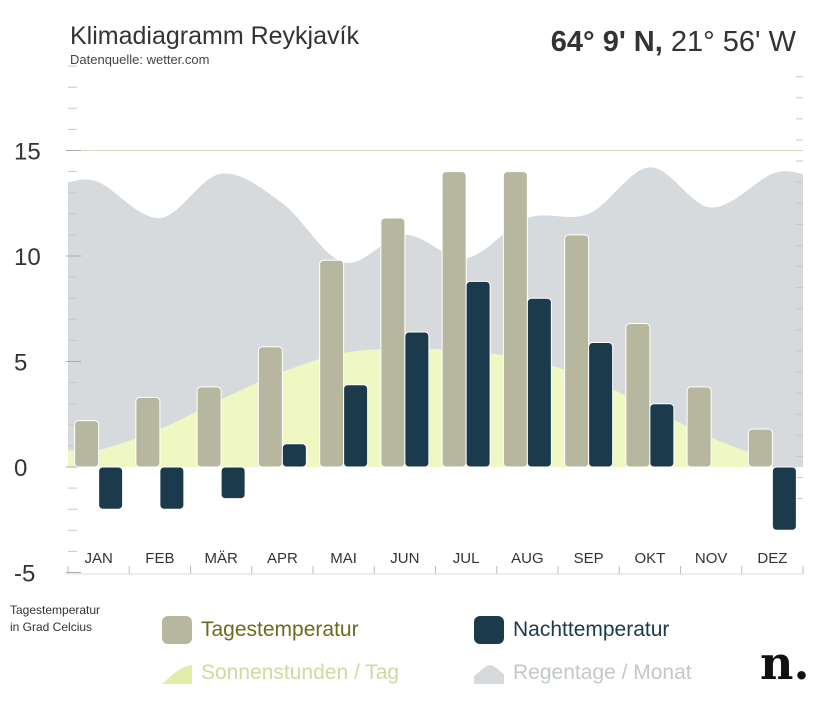  What do you see at coordinates (148, 432) in the screenshot?
I see `day-temp-bar-feb` at bounding box center [148, 432].